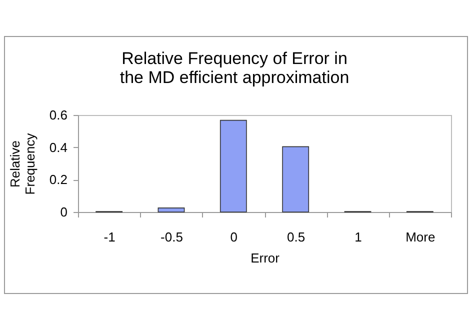 The height and width of the screenshot is (334, 474). Describe the element at coordinates (296, 237) in the screenshot. I see `x-tick-label: 0.5` at that location.